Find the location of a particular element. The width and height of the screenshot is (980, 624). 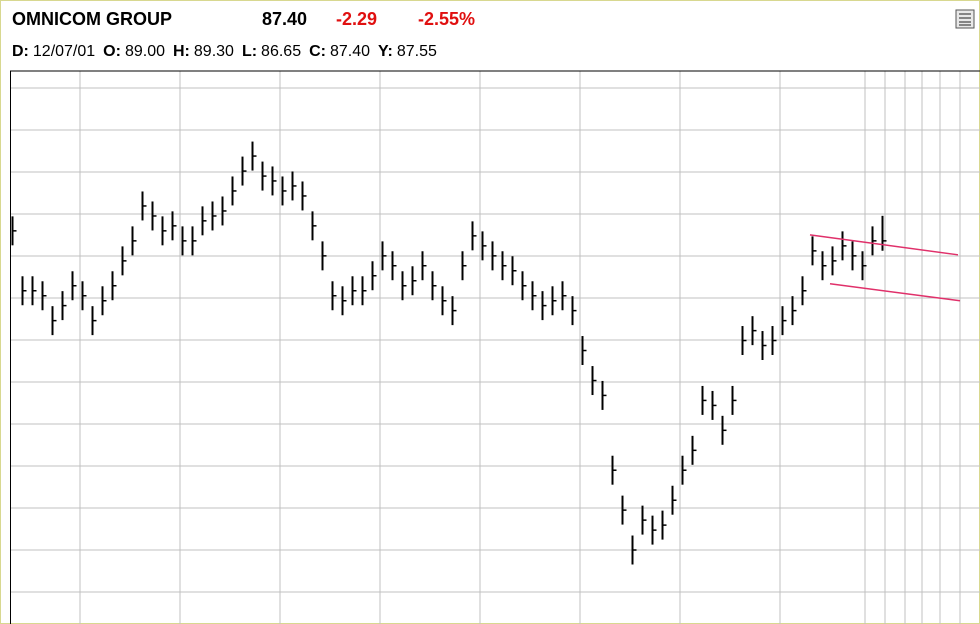

change-percent: -2.55% is located at coordinates (446, 19).